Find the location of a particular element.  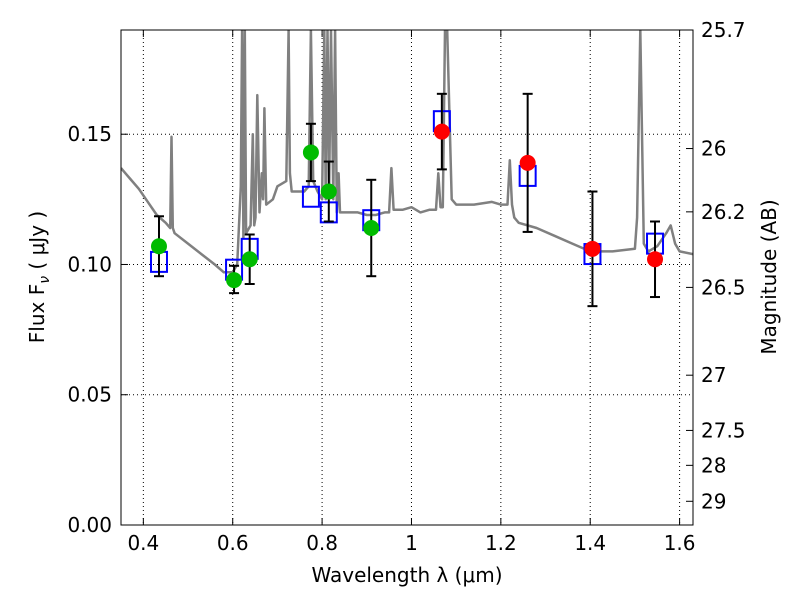

y-tick-label: 0.10 is located at coordinates (89, 264).